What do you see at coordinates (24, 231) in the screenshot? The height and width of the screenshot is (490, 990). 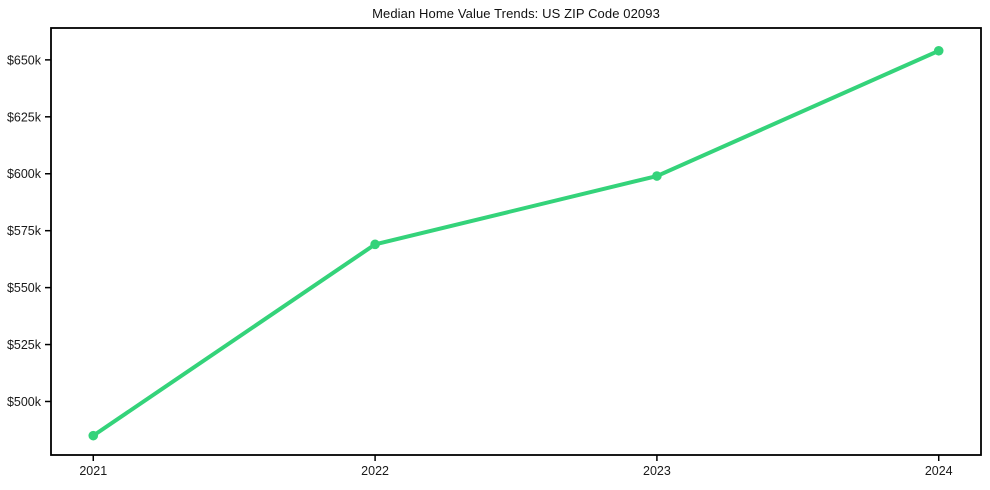 I see `y-tick-label: $575k` at bounding box center [24, 231].